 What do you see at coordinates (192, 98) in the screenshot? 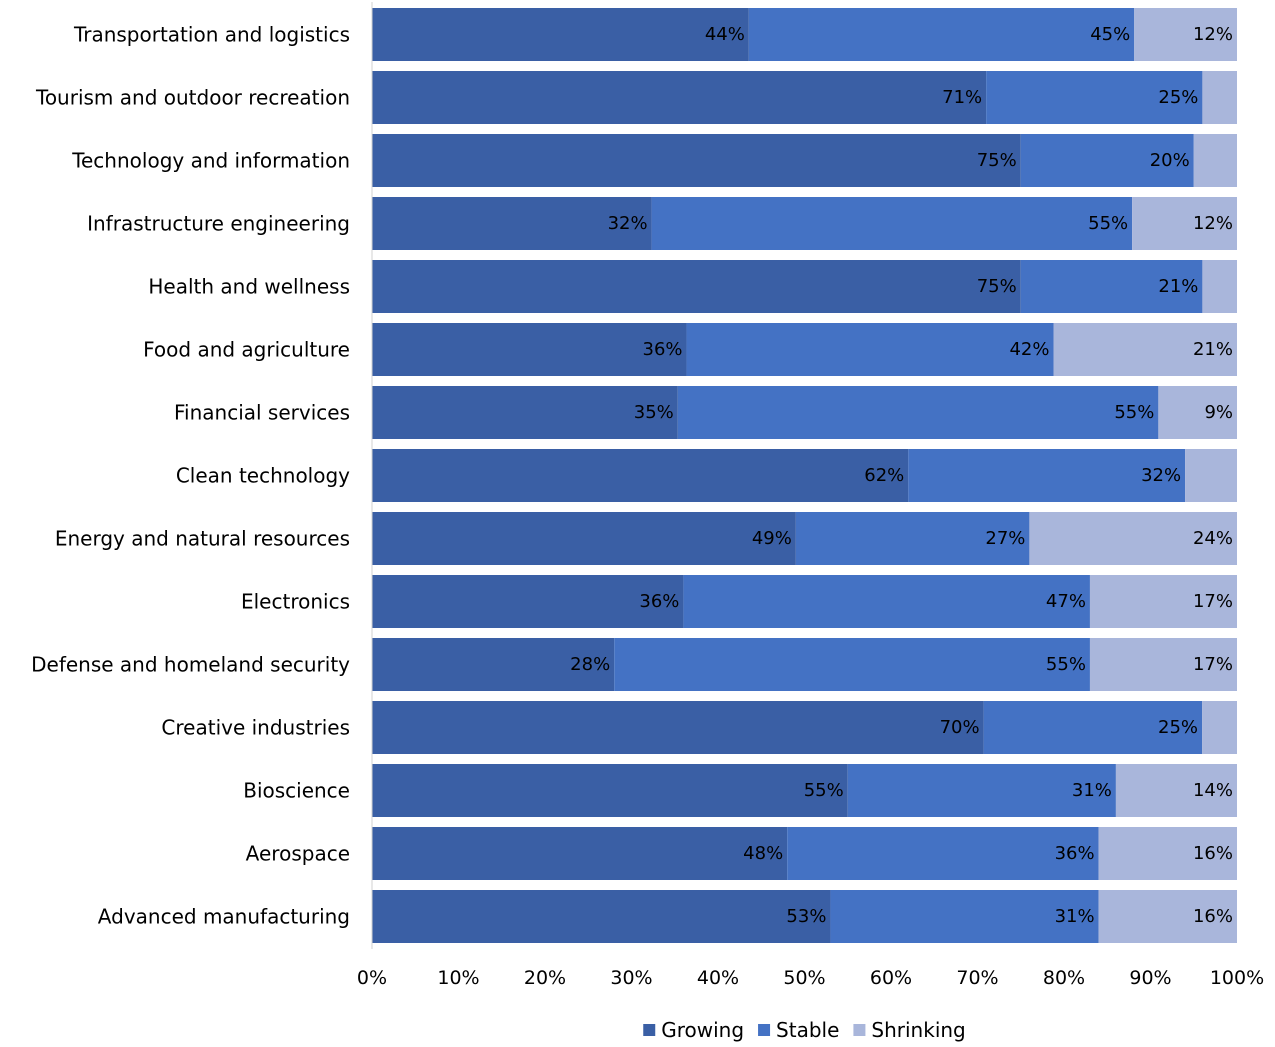
I see `category-label: Tourism and outdoor recreation` at bounding box center [192, 98].